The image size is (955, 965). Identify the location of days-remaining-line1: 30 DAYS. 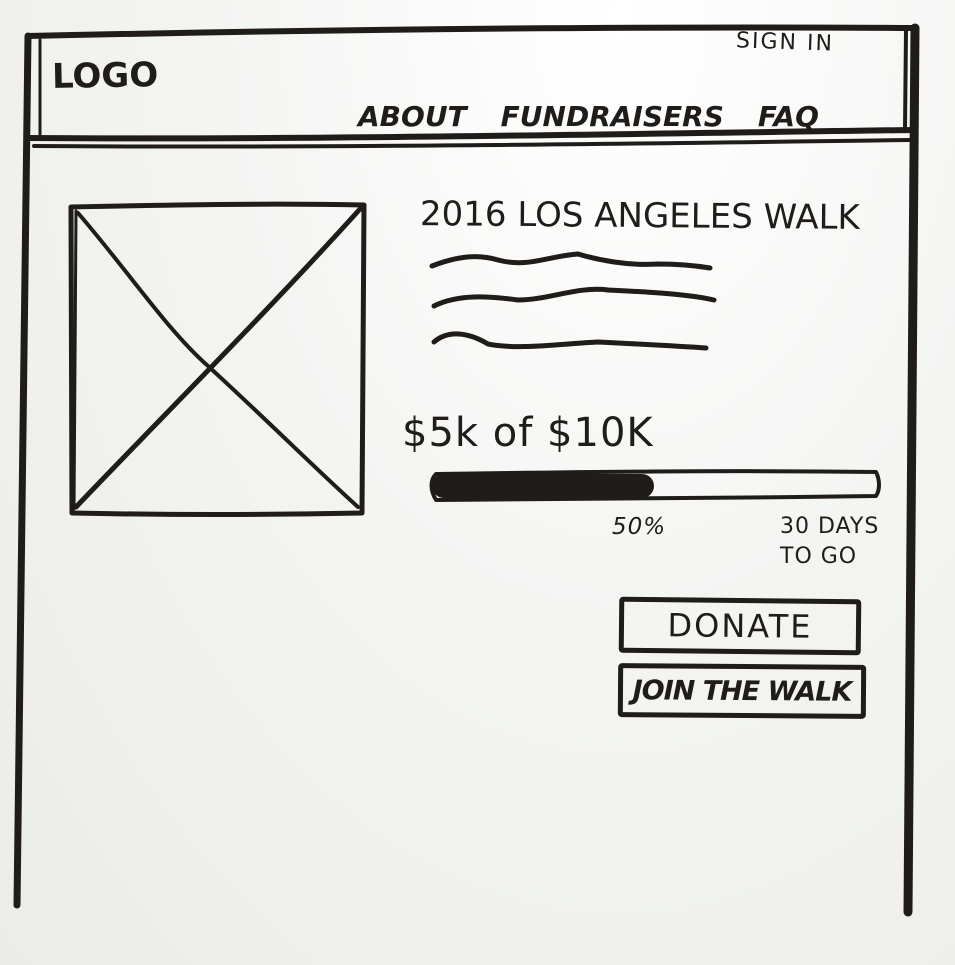
(830, 526).